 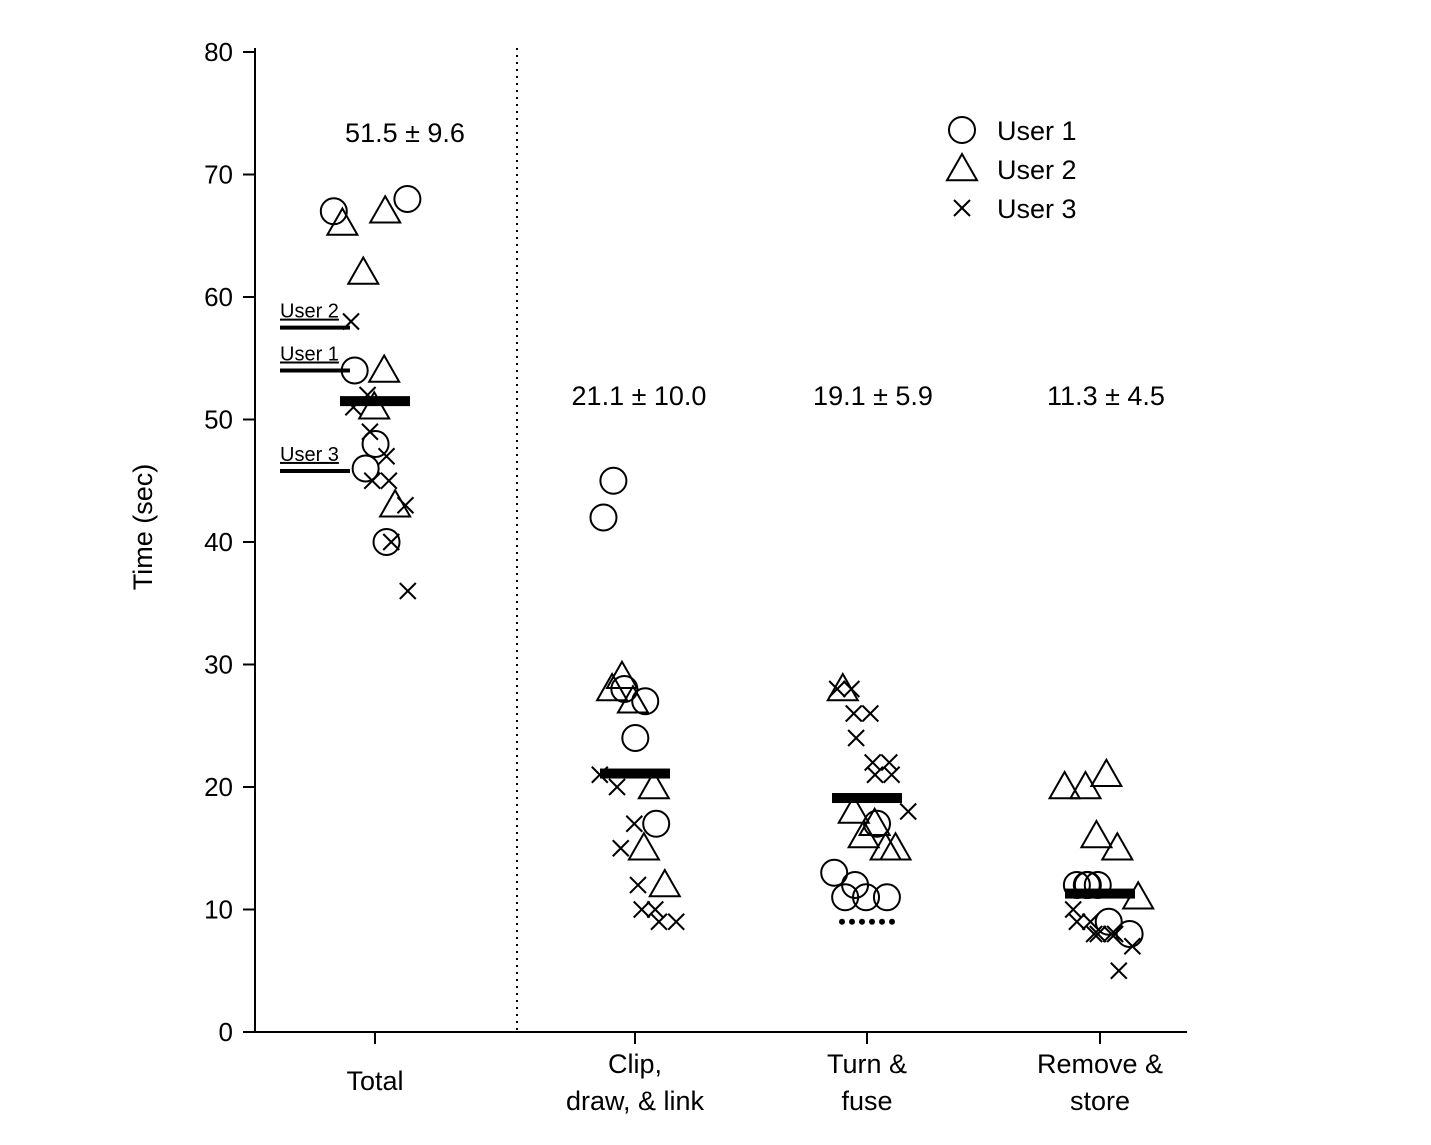 What do you see at coordinates (962, 166) in the screenshot?
I see `legend-triangle-icon` at bounding box center [962, 166].